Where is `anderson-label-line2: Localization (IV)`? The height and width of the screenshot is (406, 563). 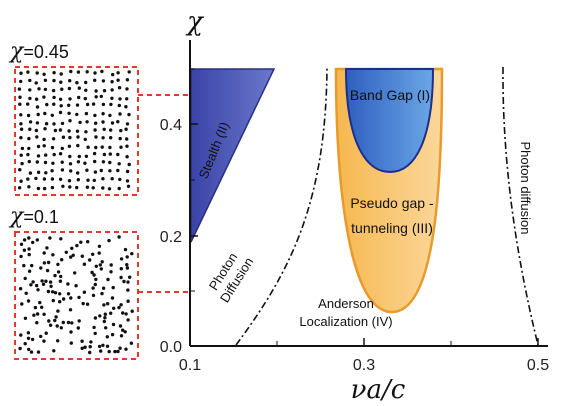
anderson-label-line2: Localization (IV) is located at coordinates (345, 321).